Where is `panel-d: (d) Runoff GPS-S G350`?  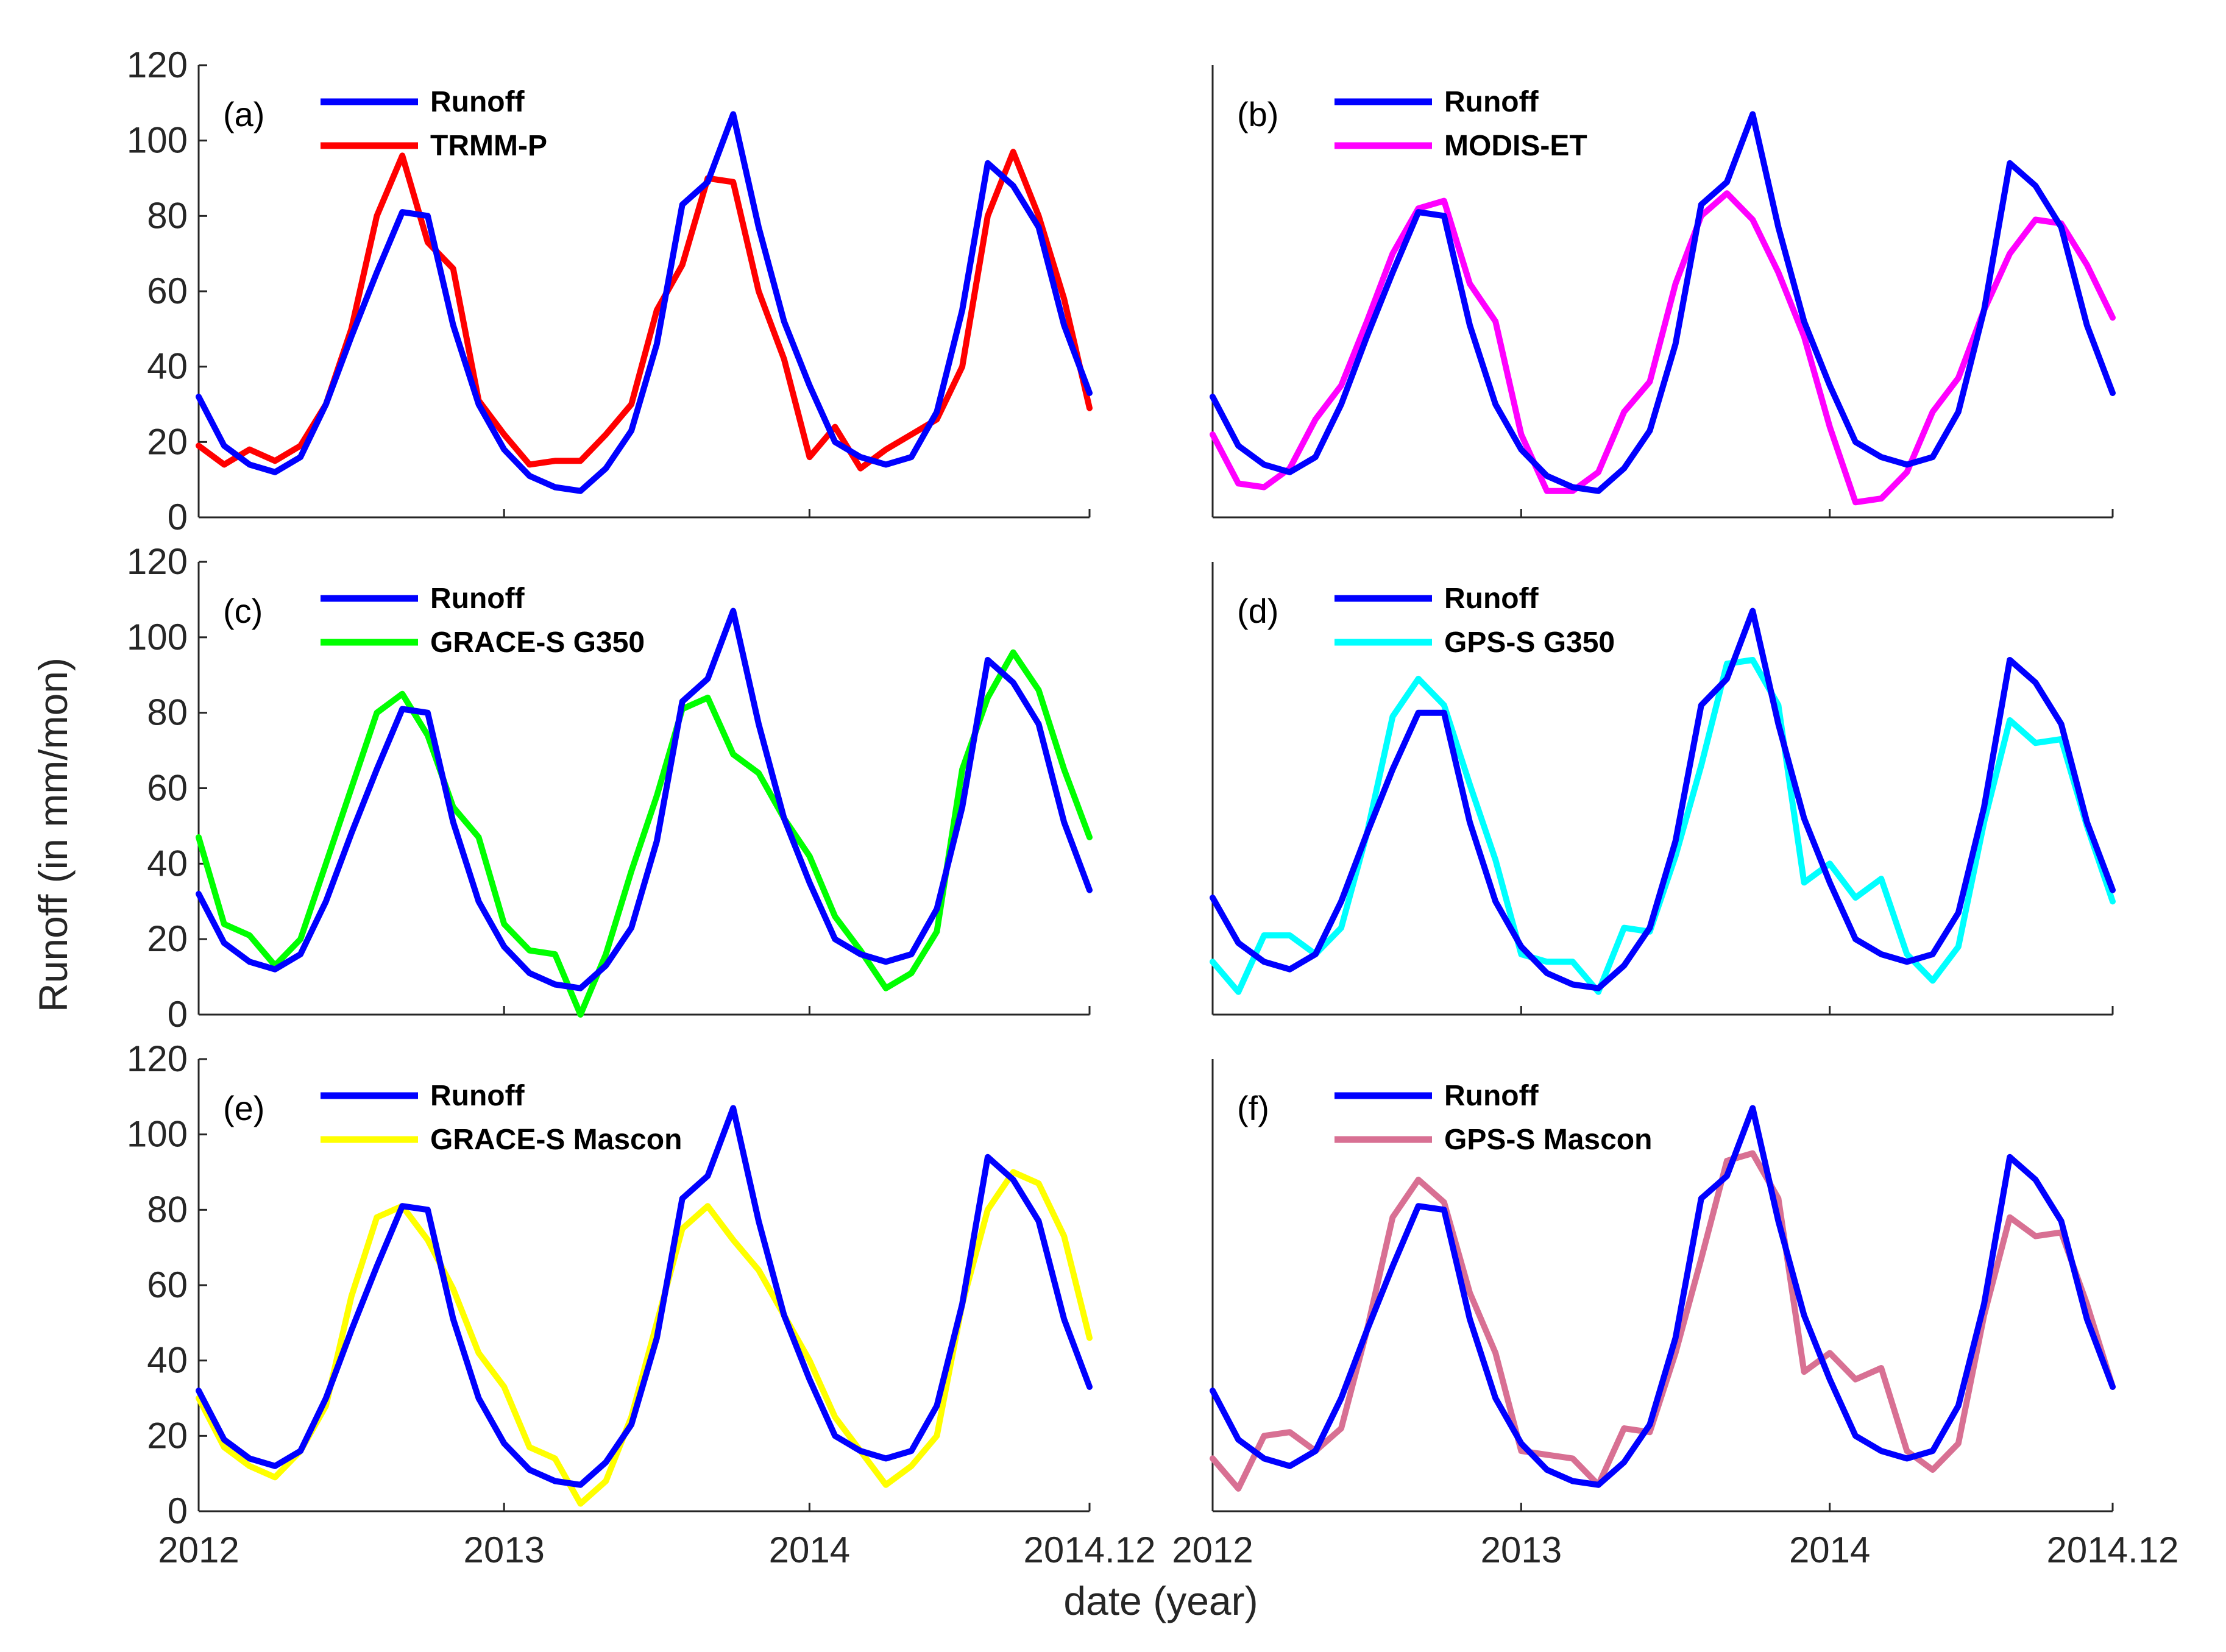
panel-d: (d) Runoff GPS-S G350 is located at coordinates (1663, 789).